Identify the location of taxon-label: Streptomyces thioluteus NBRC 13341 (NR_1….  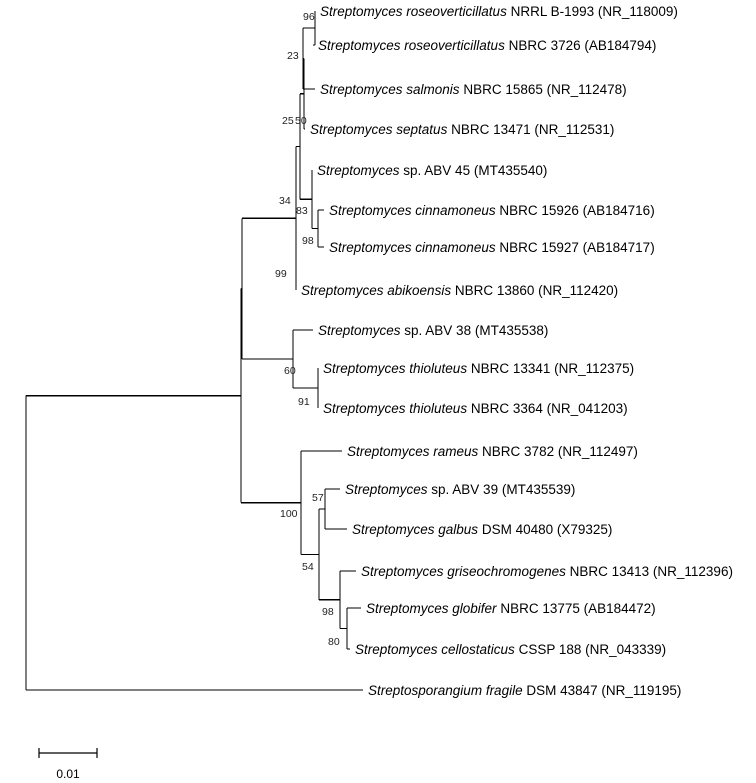
(478, 368).